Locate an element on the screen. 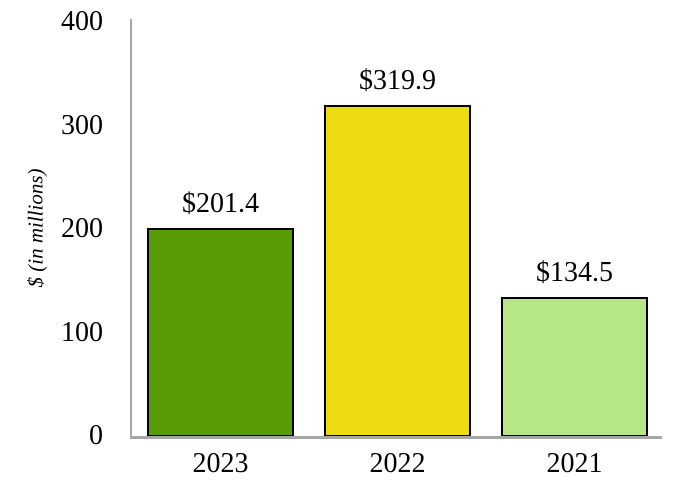 This screenshot has width=682, height=500. bar-2023 is located at coordinates (220, 332).